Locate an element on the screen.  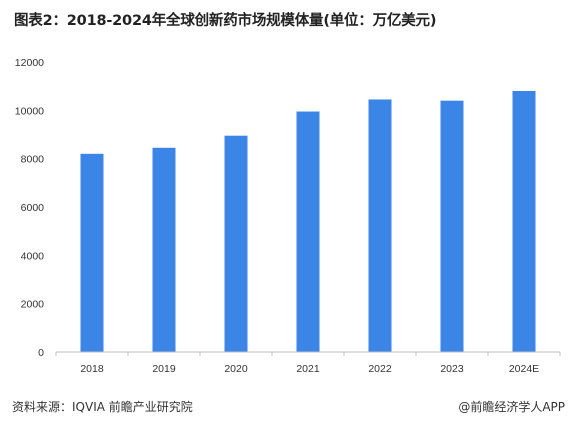
x-tick-label: 2023 is located at coordinates (452, 369).